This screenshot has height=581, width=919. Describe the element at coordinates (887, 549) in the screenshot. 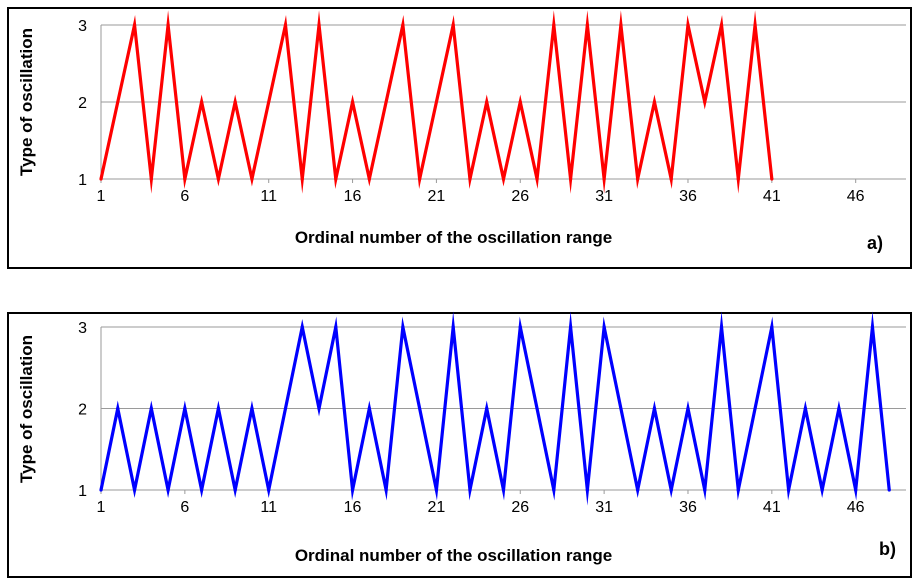

I see `panel-label: b)` at that location.